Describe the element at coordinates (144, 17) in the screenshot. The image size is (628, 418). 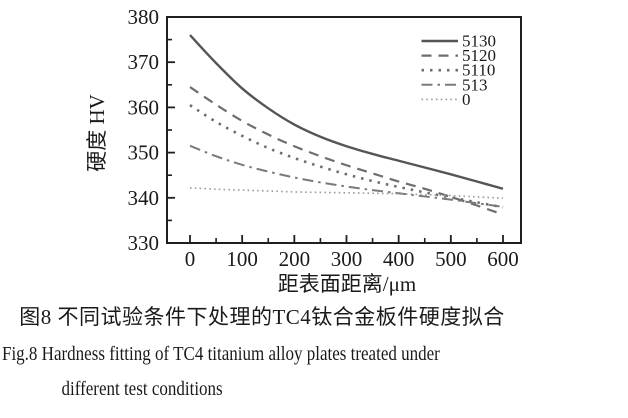
I see `y-tick-label: 380` at that location.